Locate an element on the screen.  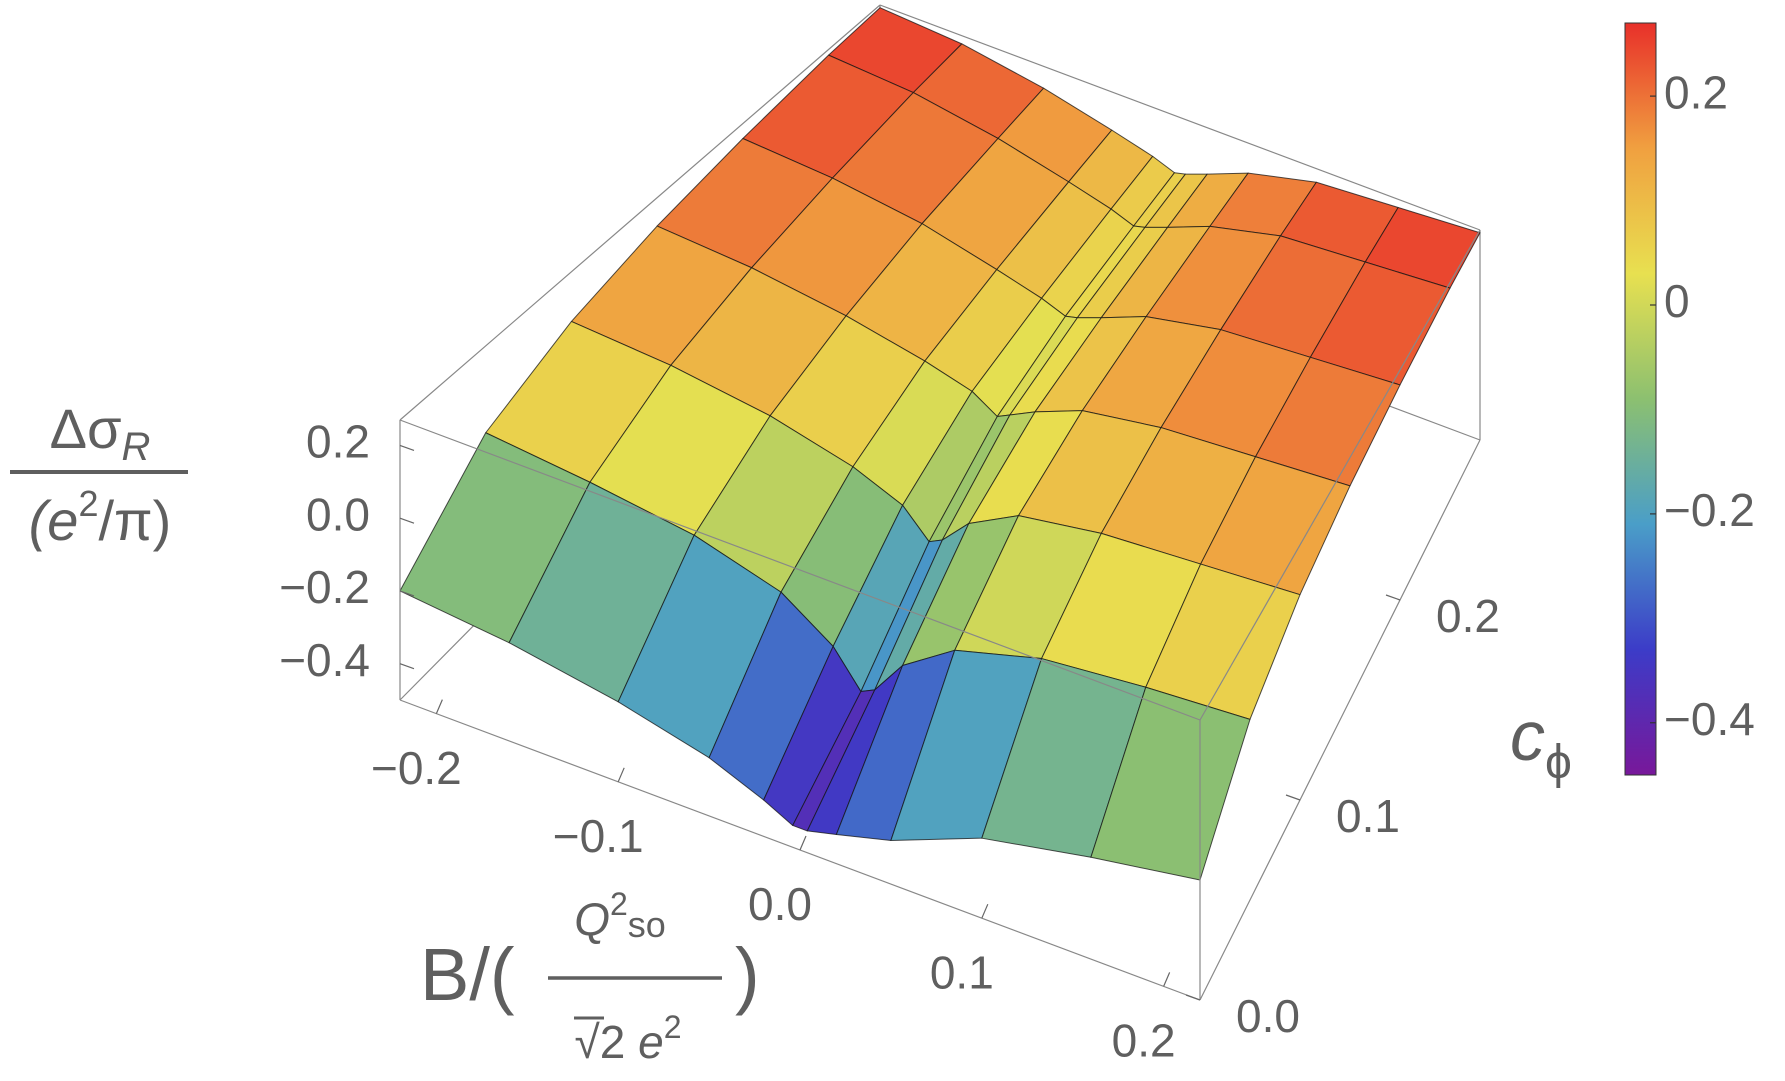
x-tick-label: 0.0 is located at coordinates (780, 904).